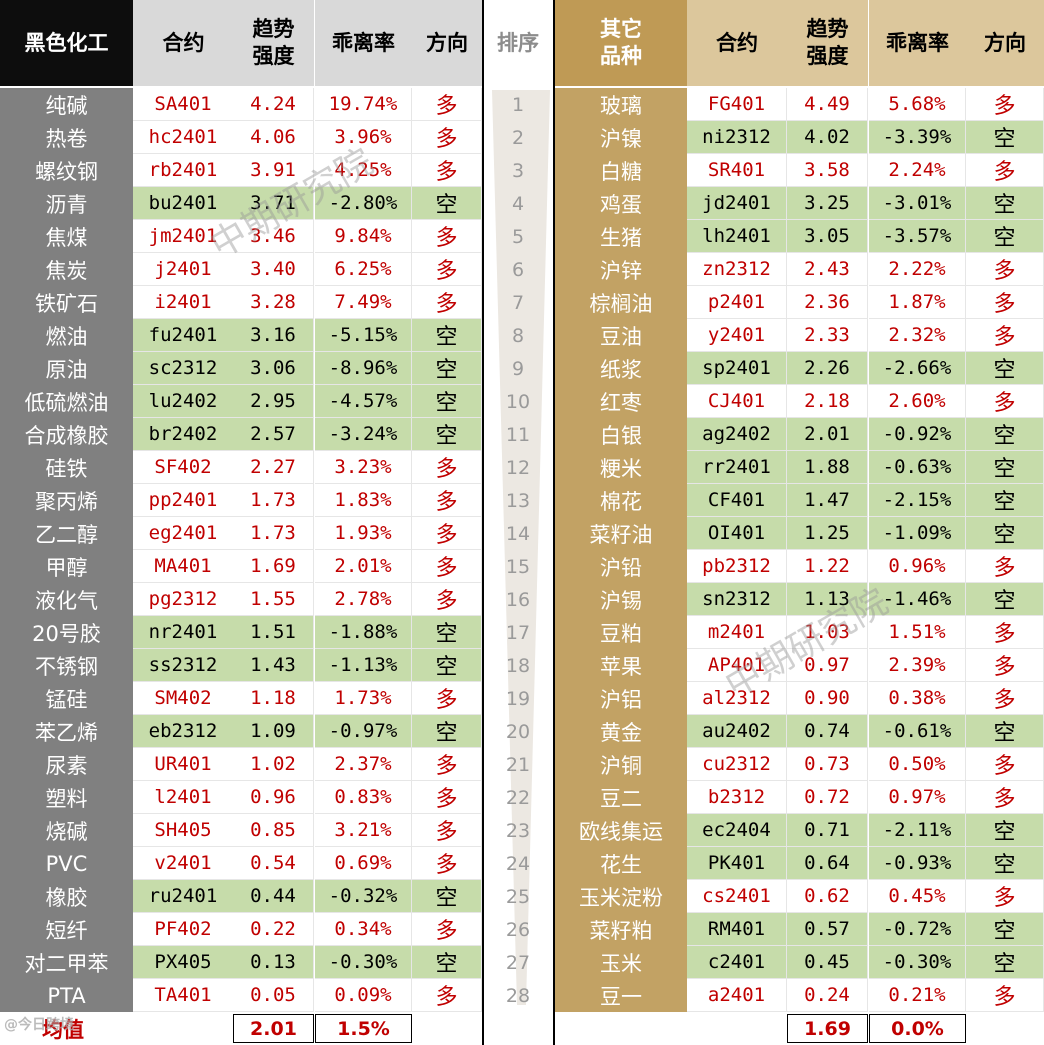  Describe the element at coordinates (621, 203) in the screenshot. I see `category-name: 鸡蛋` at that location.